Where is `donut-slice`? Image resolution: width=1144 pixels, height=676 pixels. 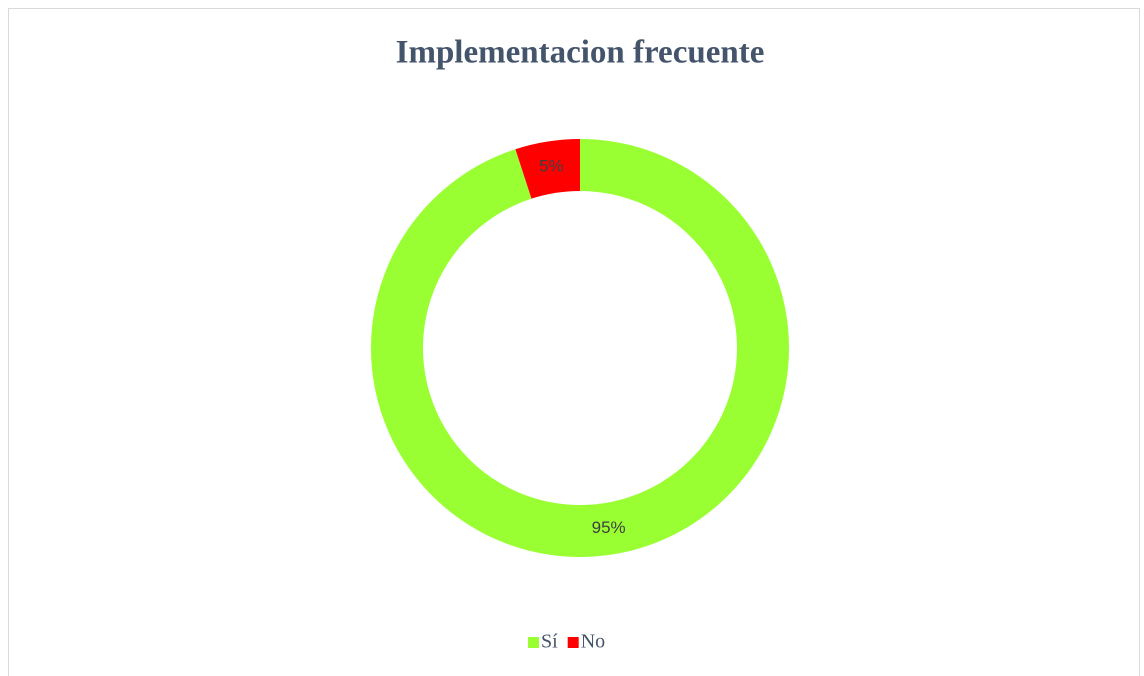 donut-slice is located at coordinates (547, 169).